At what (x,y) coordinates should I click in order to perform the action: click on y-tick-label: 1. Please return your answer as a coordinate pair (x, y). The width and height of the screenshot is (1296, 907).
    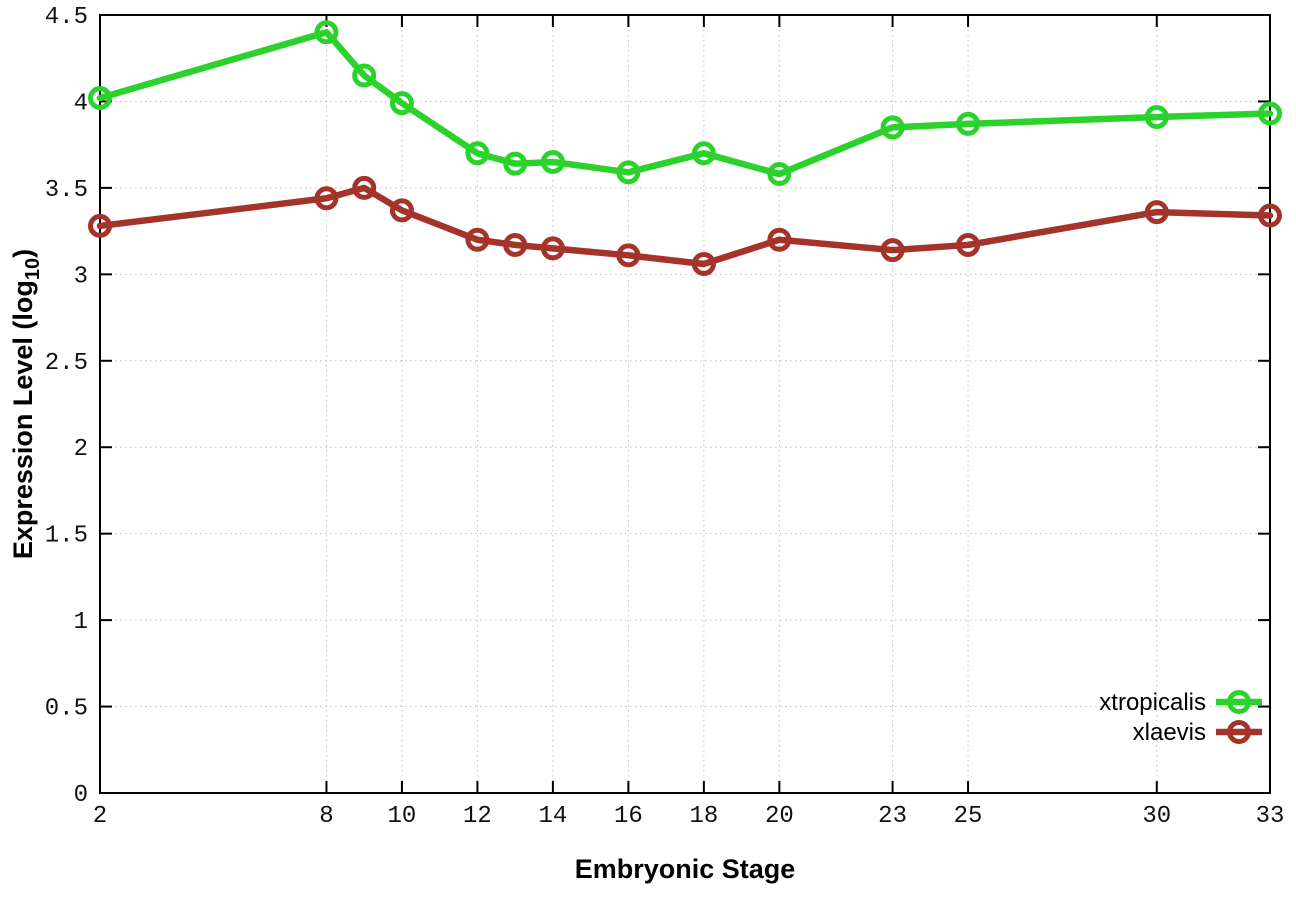
    Looking at the image, I should click on (81, 622).